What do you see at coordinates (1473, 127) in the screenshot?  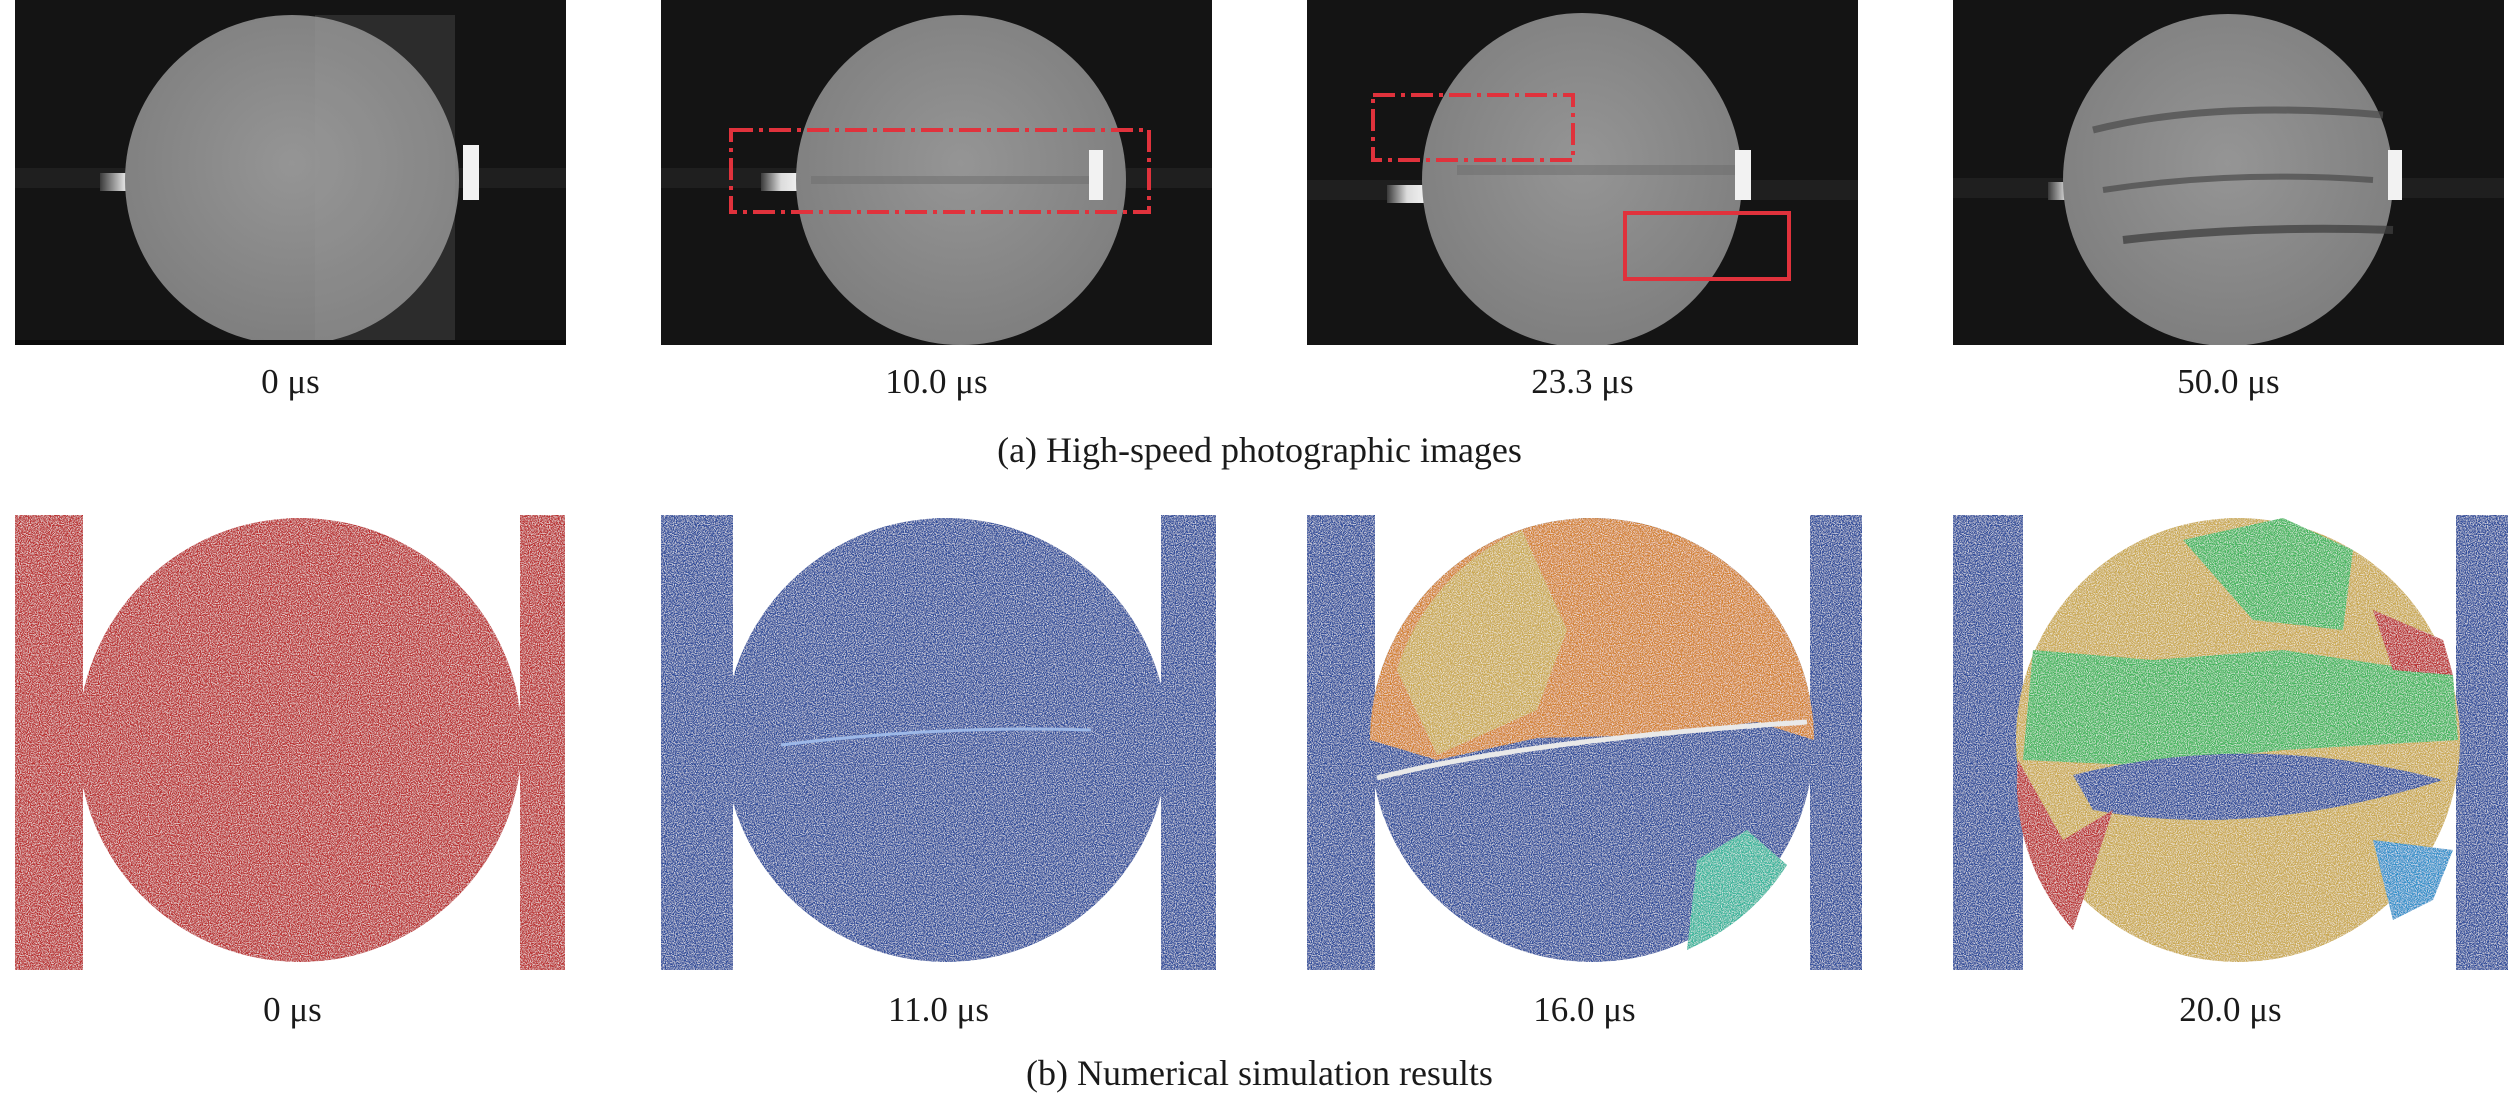 I see `fracture-highlight-box-upper` at bounding box center [1473, 127].